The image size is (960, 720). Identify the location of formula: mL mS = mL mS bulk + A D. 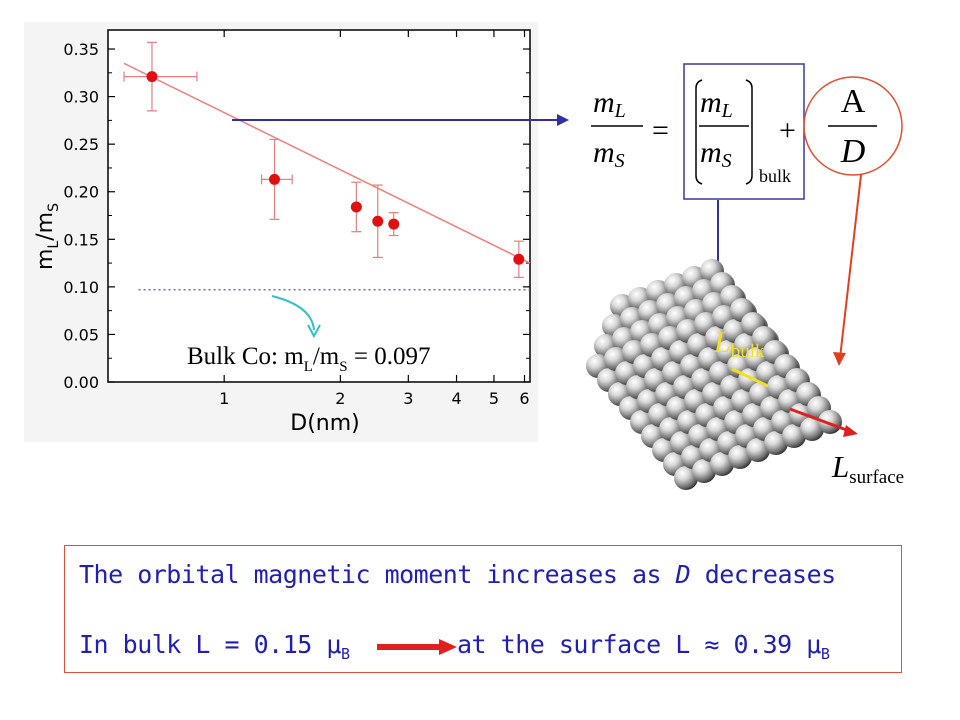
(747, 131).